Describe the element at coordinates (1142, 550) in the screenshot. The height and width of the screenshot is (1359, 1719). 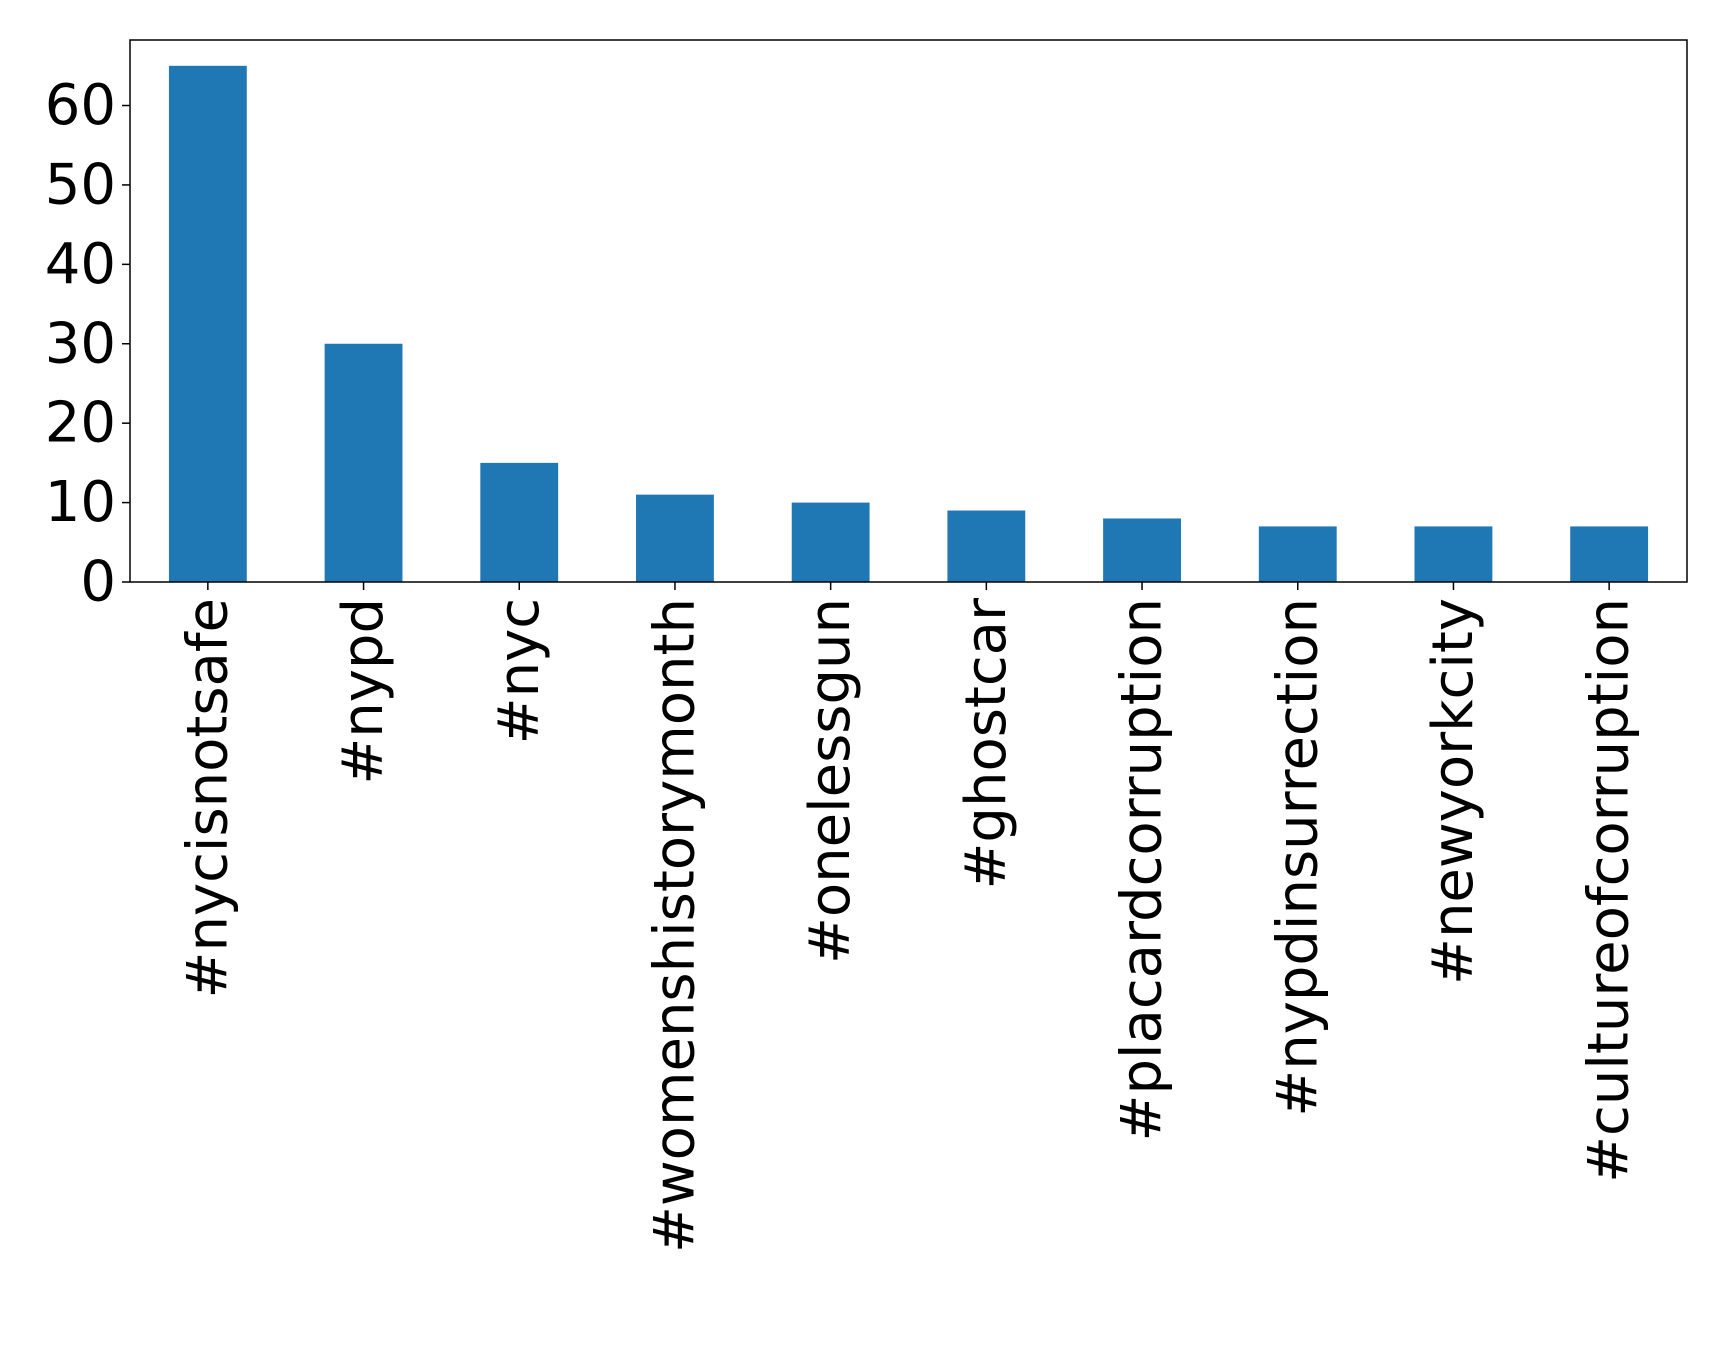
I see `bar-placardcorruption` at that location.